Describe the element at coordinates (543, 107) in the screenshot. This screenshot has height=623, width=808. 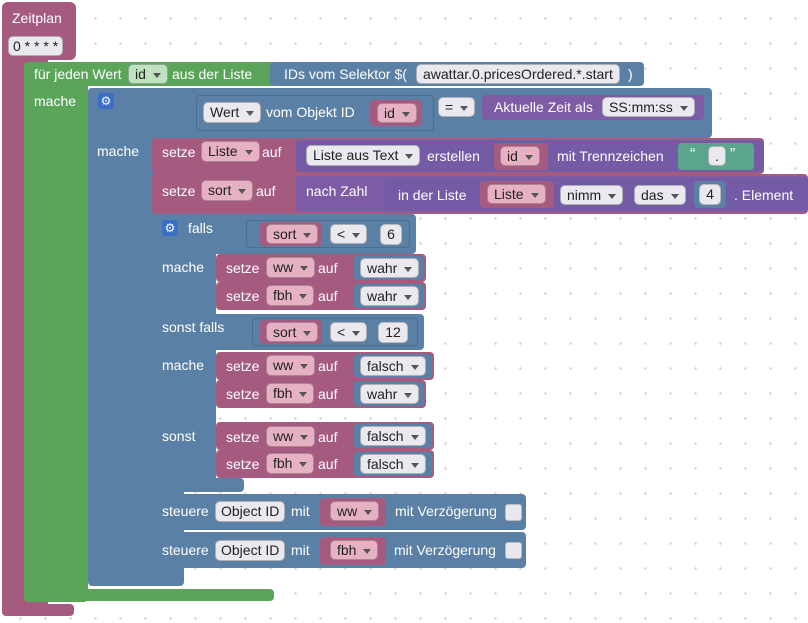
I see `current-time-label: Aktuelle Zeit als` at that location.